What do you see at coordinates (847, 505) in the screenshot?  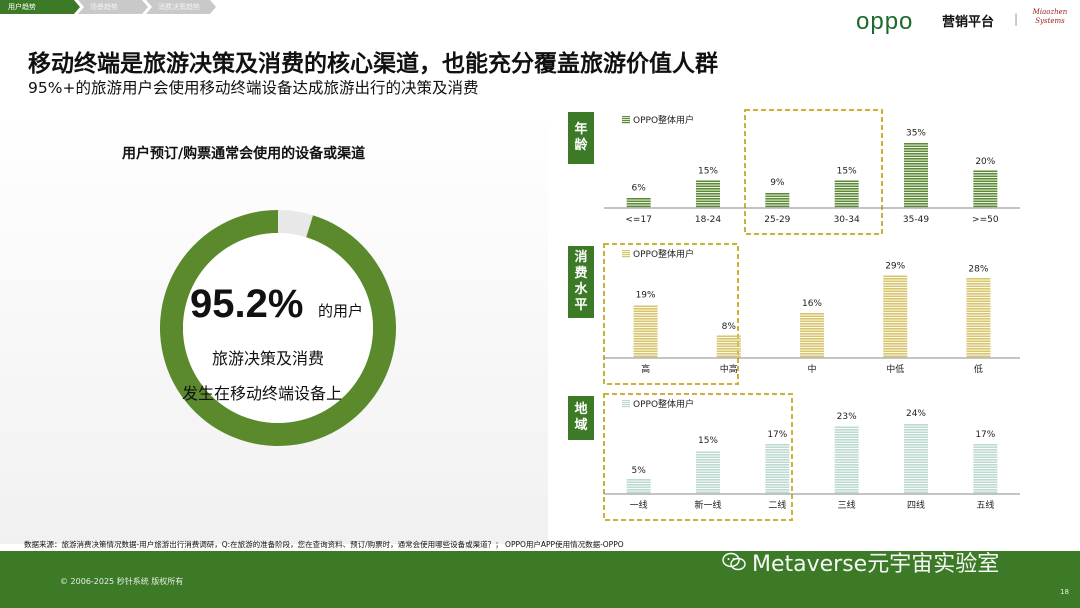 I see `category-label: 三线` at bounding box center [847, 505].